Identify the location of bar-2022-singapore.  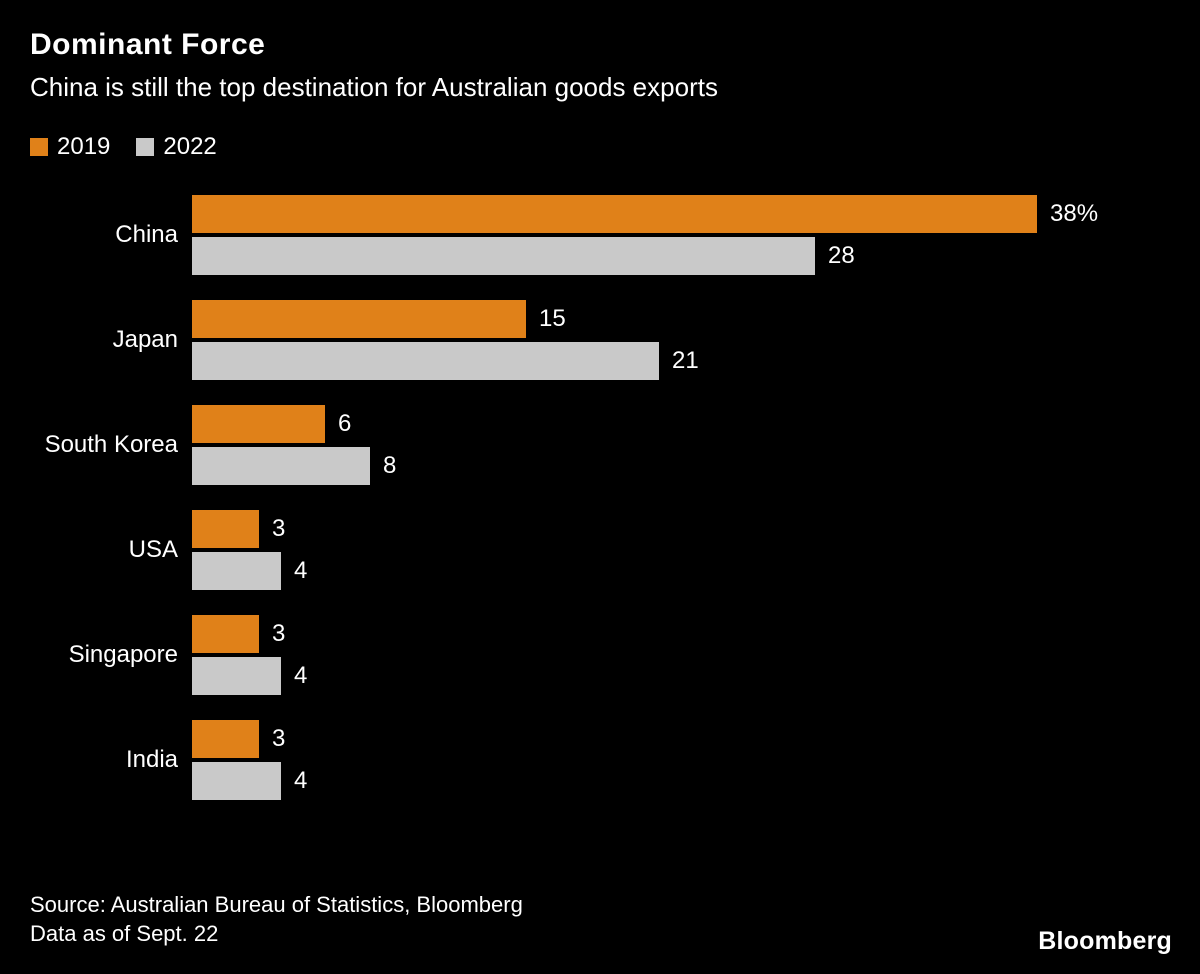
(236, 676).